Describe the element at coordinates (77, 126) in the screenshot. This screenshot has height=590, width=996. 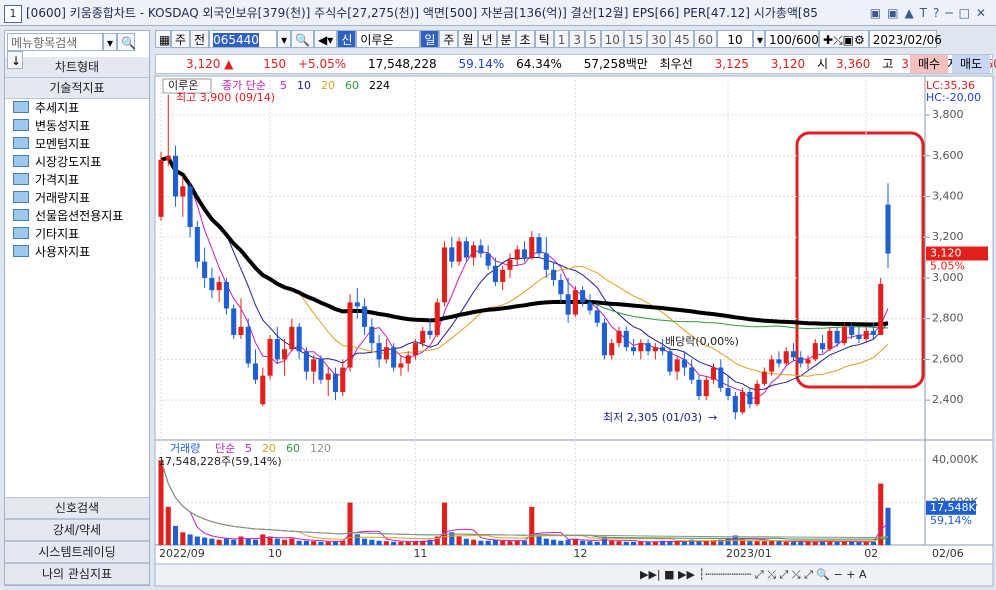
I see `tree-item: 변동성지표` at that location.